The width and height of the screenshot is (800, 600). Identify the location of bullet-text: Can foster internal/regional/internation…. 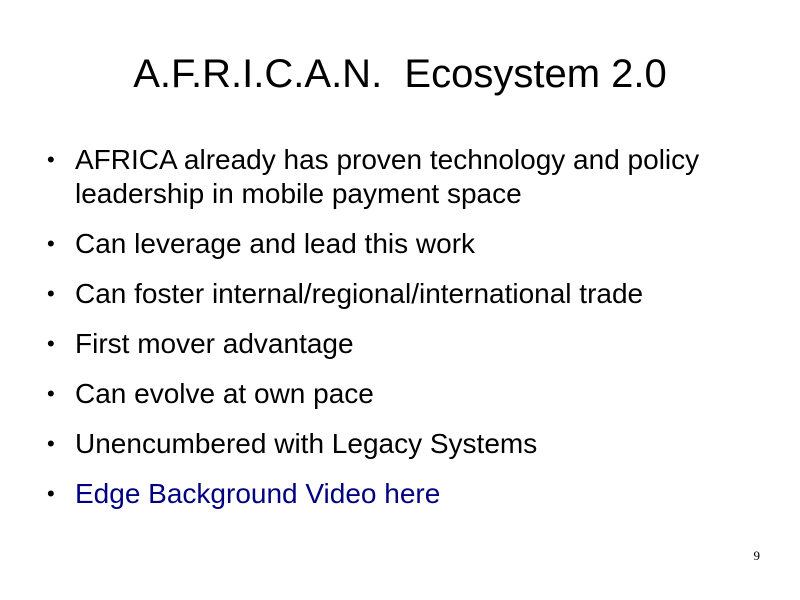
(359, 293).